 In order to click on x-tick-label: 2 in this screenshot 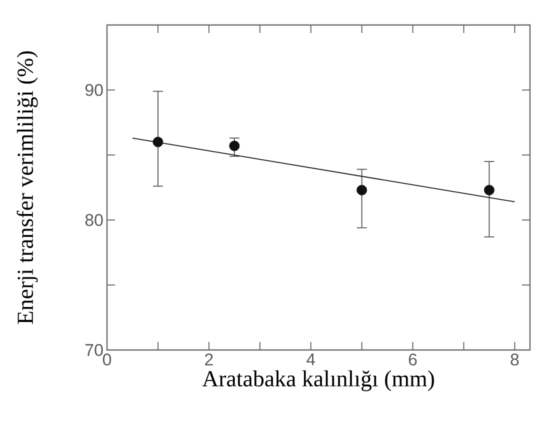, I will do `click(209, 360)`.